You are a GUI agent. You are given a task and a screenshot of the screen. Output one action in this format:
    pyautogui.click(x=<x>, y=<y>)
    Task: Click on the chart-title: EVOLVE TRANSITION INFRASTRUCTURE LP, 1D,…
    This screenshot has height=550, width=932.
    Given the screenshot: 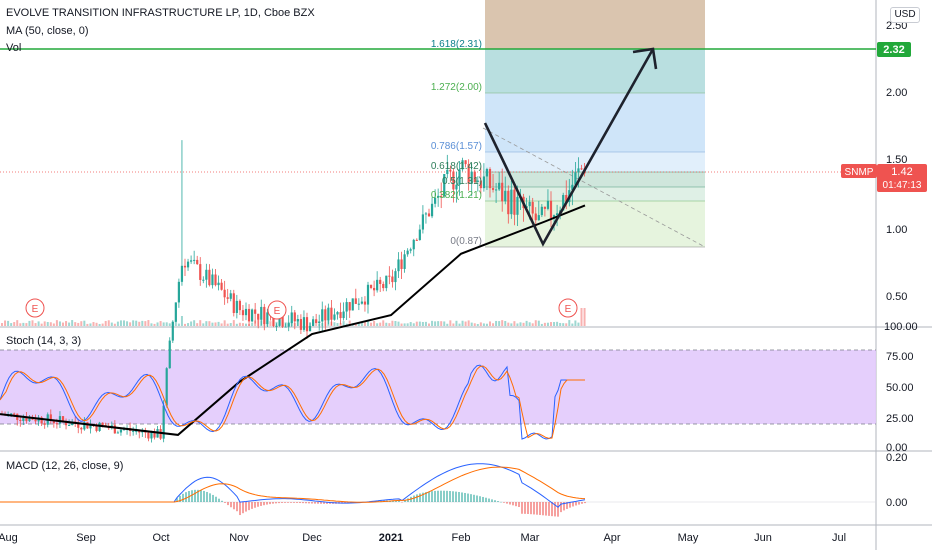 What is the action you would take?
    pyautogui.click(x=160, y=13)
    